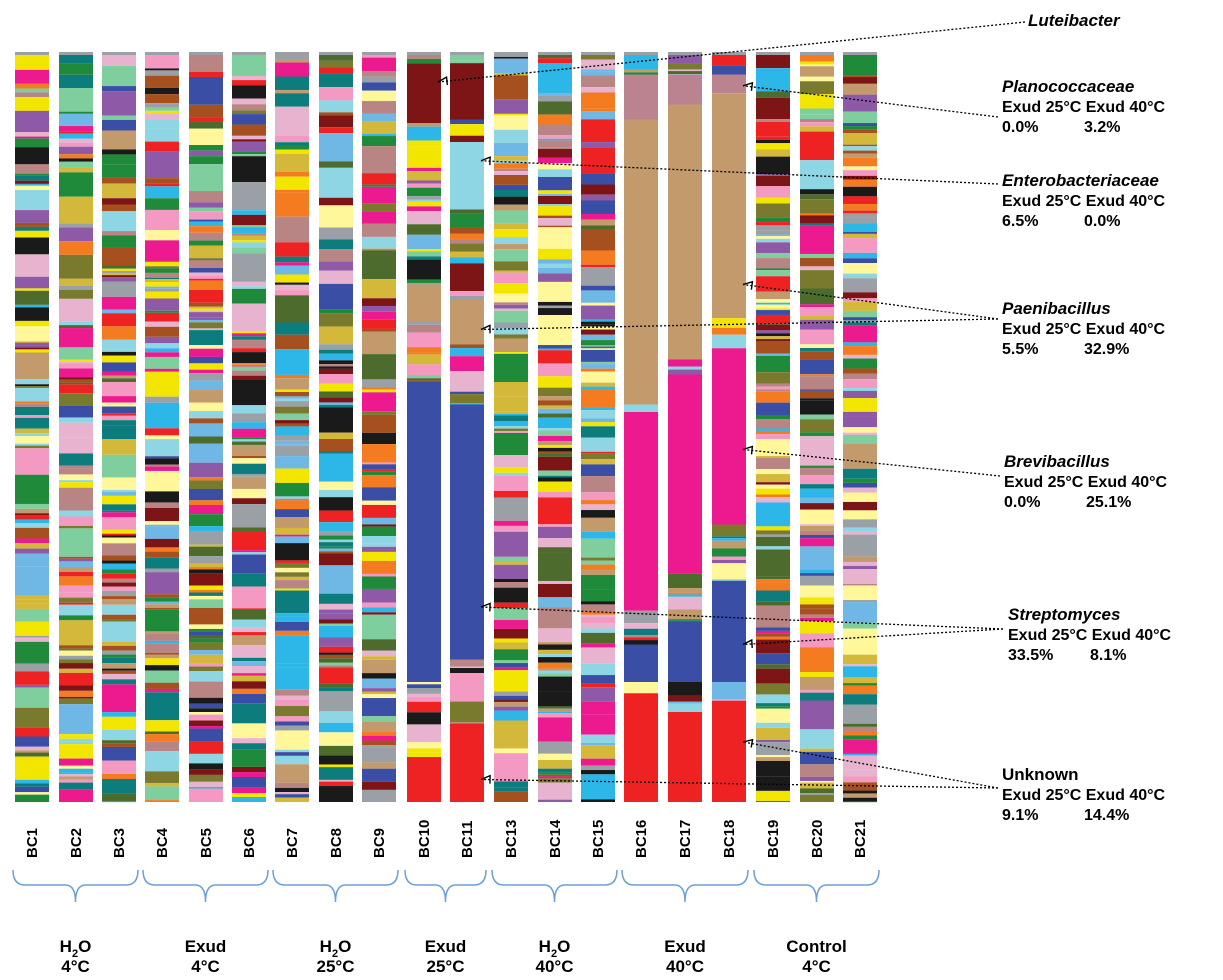 This screenshot has width=1223, height=980. What do you see at coordinates (1084, 107) in the screenshot?
I see `annotation-header: Exud 25°C Exud 40°C` at bounding box center [1084, 107].